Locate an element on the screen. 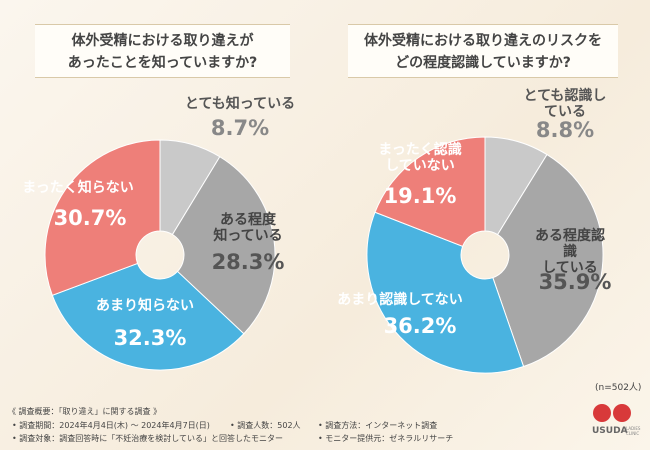 This screenshot has height=450, width=650. slice-label: ある程度 知っている is located at coordinates (248, 227).